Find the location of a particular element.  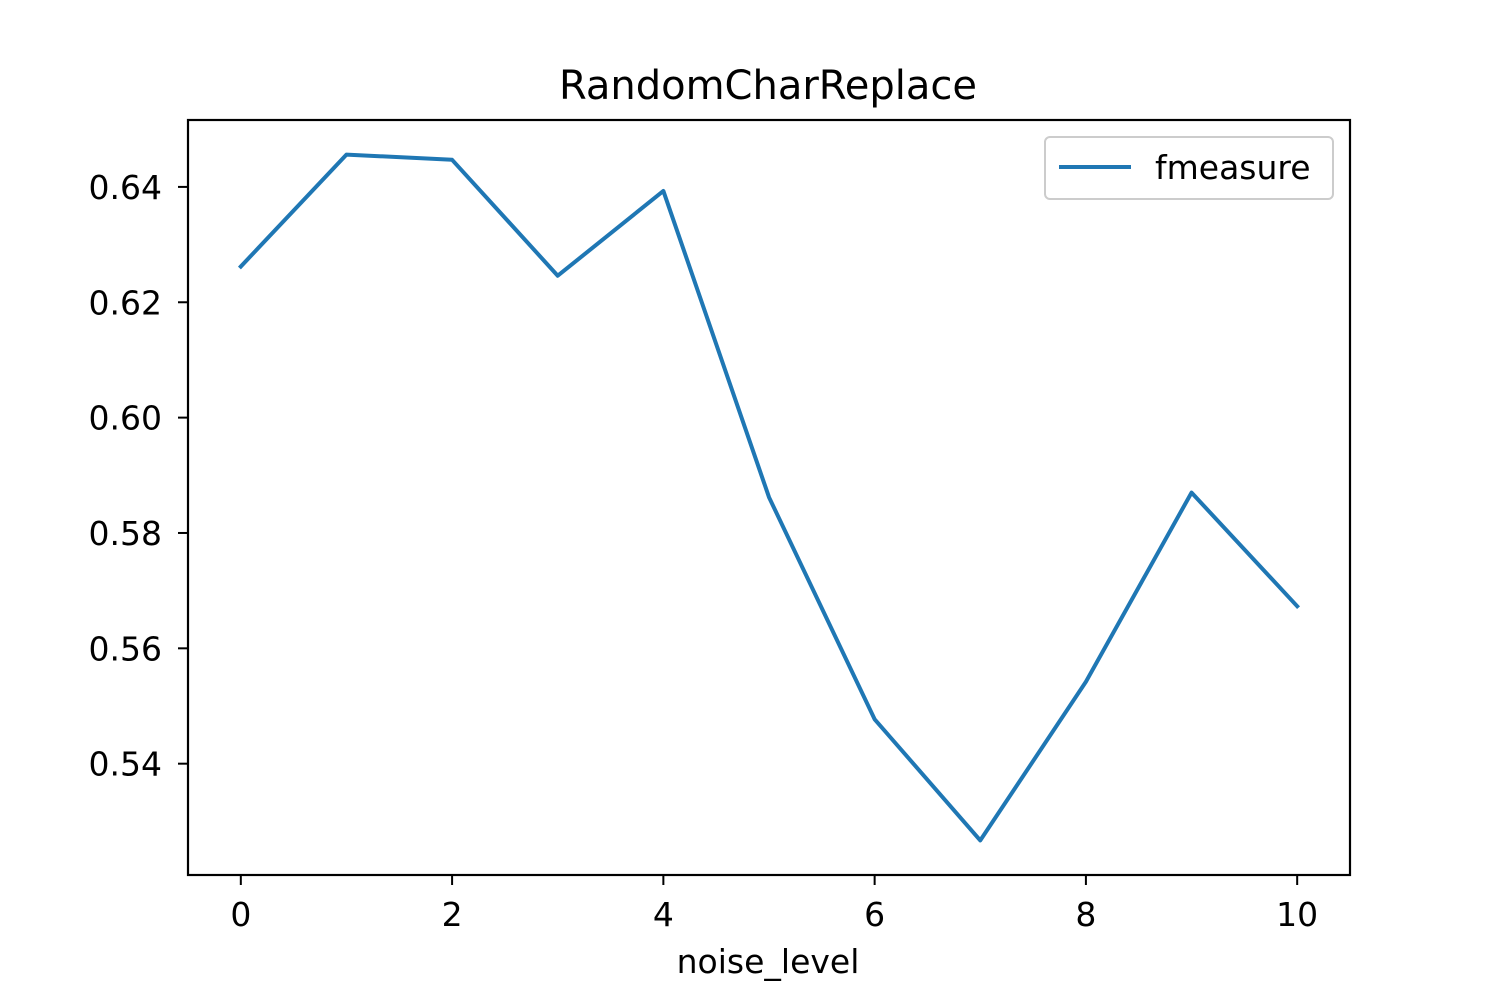

y-tick-label: 0.60 is located at coordinates (125, 418).